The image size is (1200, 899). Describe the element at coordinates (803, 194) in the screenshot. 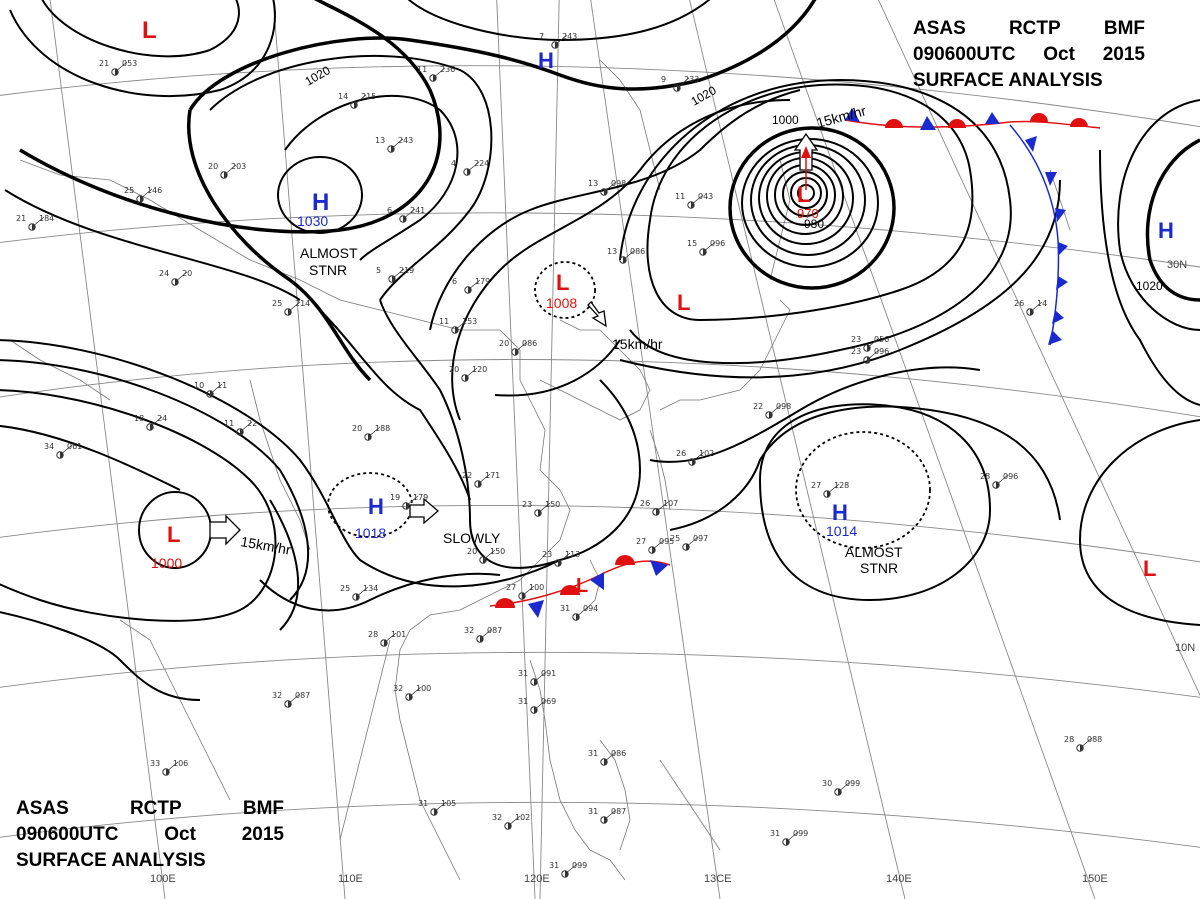

I see `typhoon-center: L` at that location.